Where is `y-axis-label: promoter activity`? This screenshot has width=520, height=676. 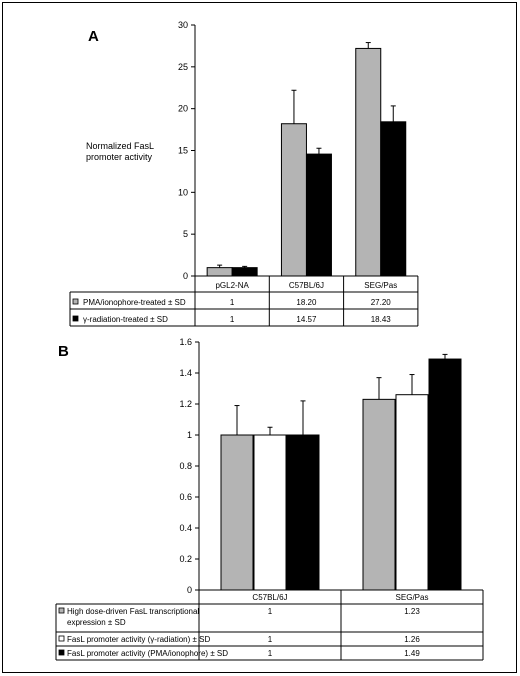 y-axis-label: promoter activity is located at coordinates (119, 157).